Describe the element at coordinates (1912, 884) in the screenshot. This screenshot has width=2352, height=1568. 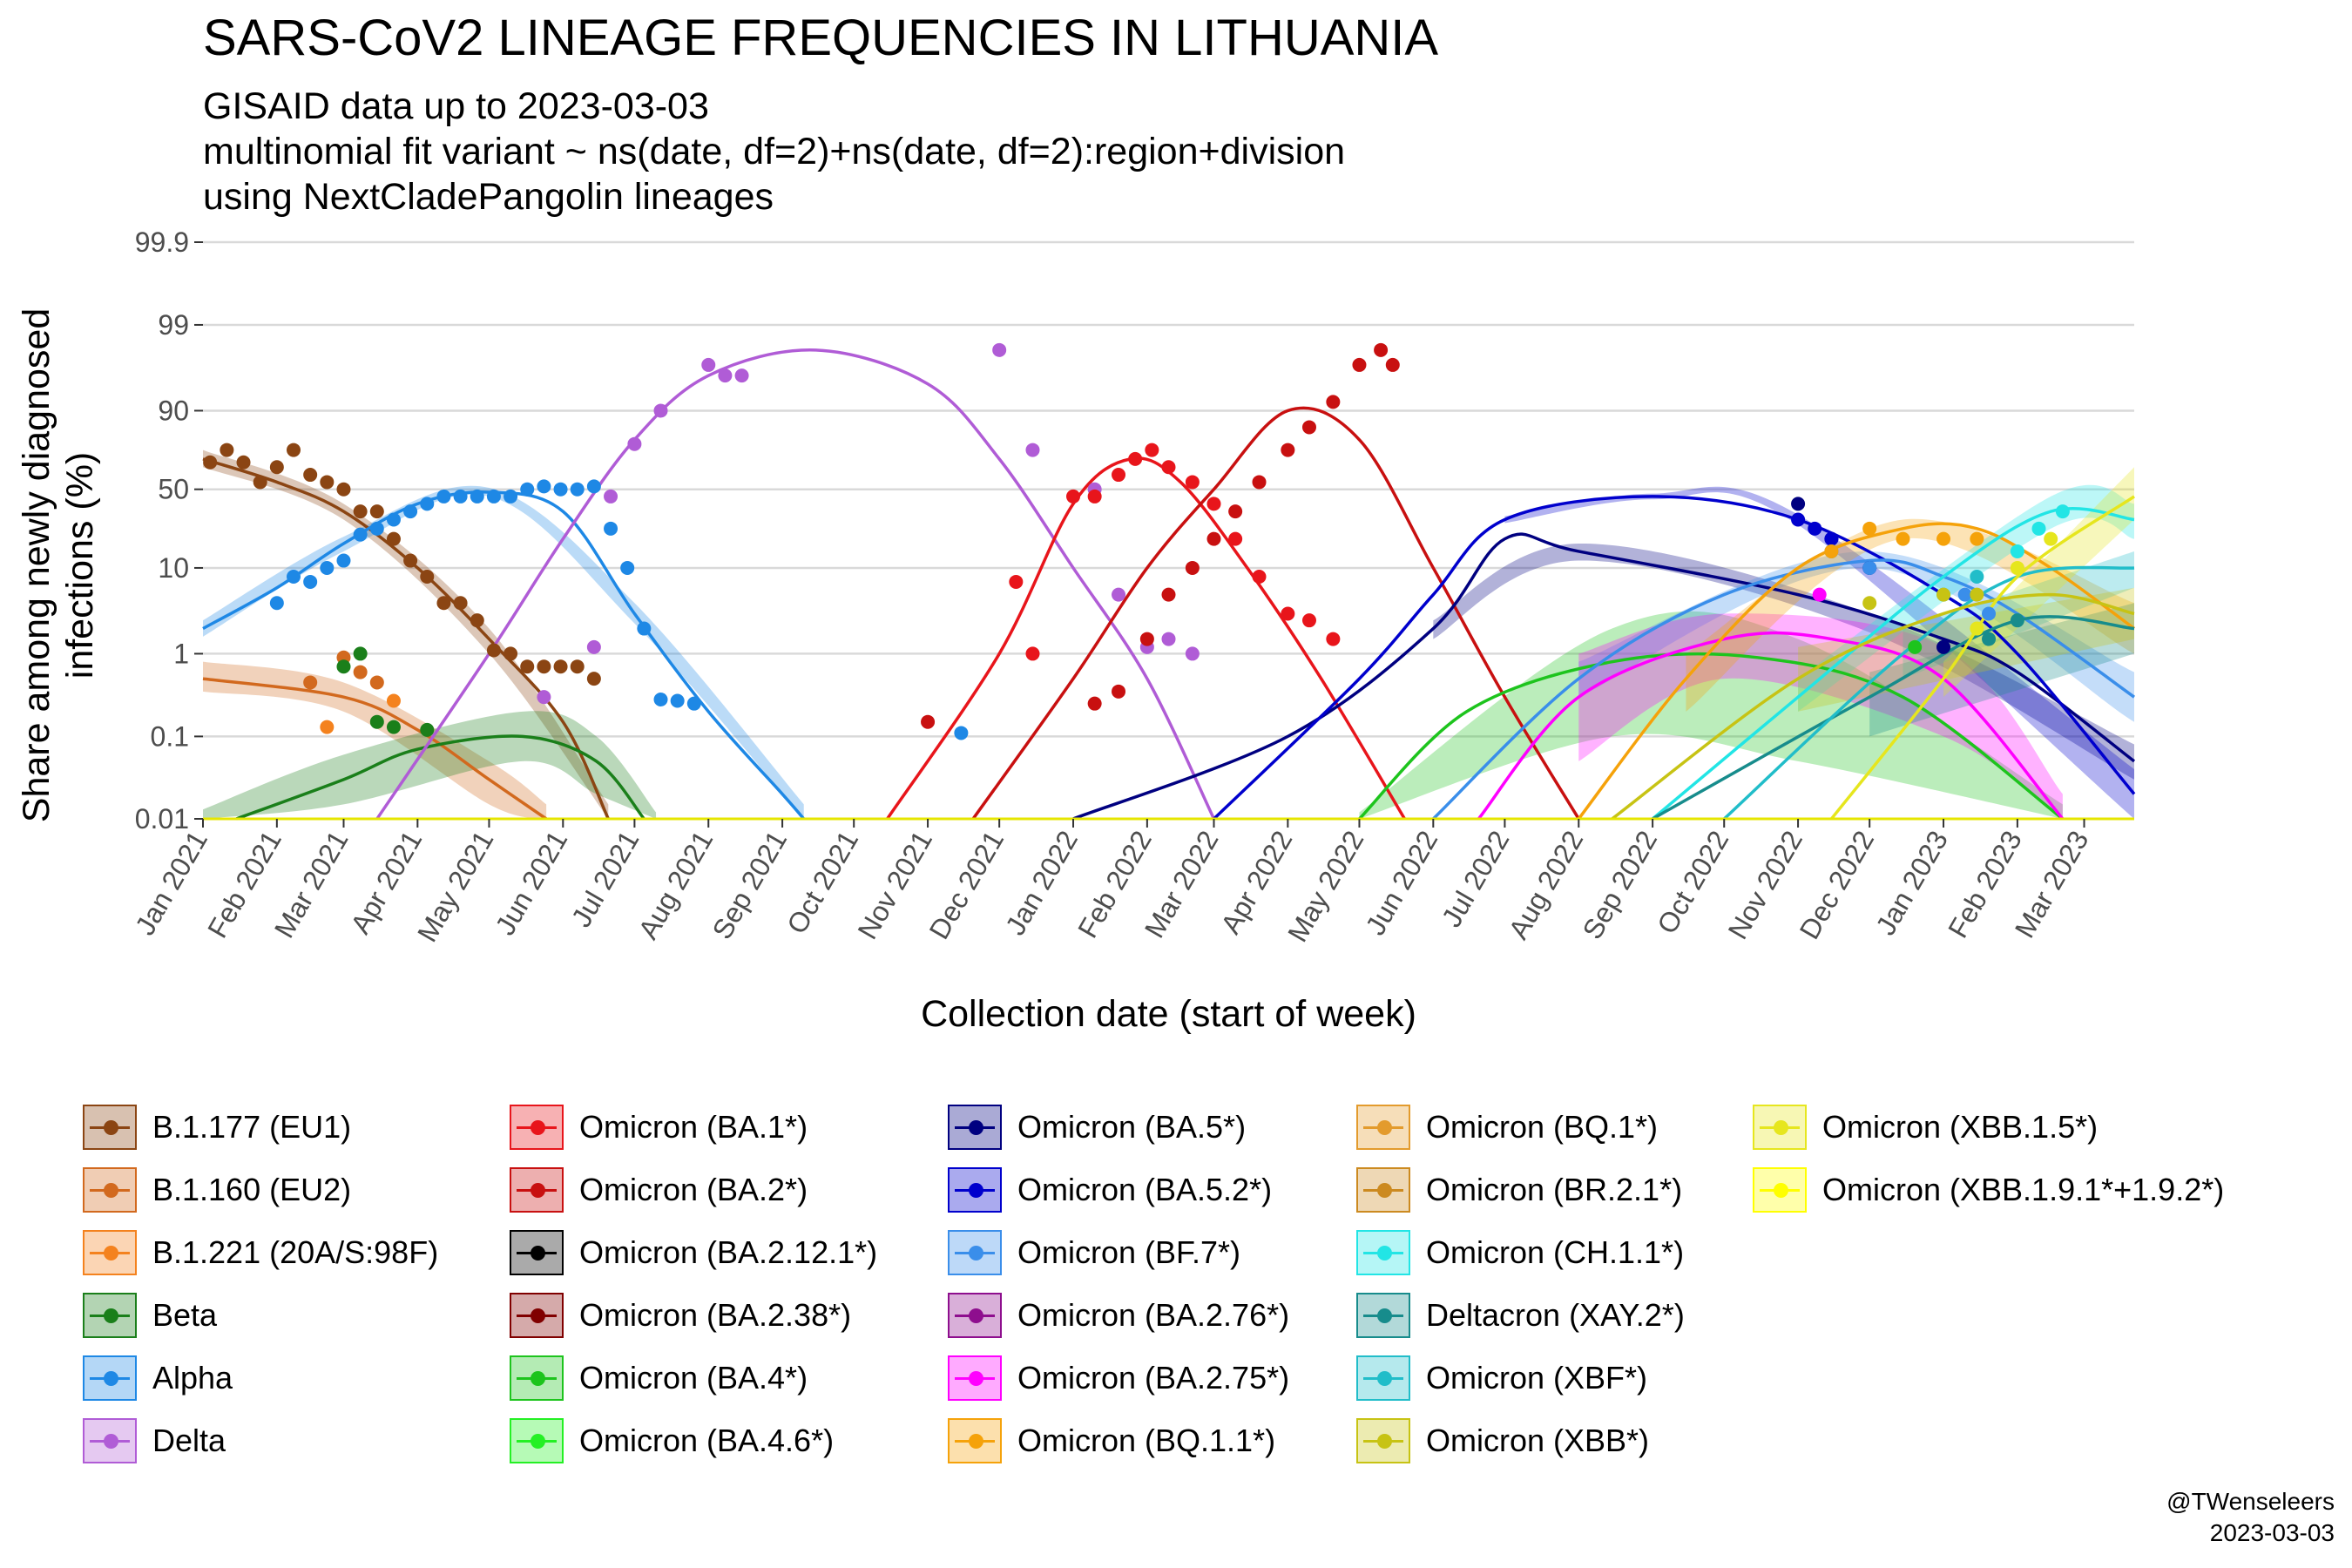
I see `x-tick-label: Jan 2023` at that location.